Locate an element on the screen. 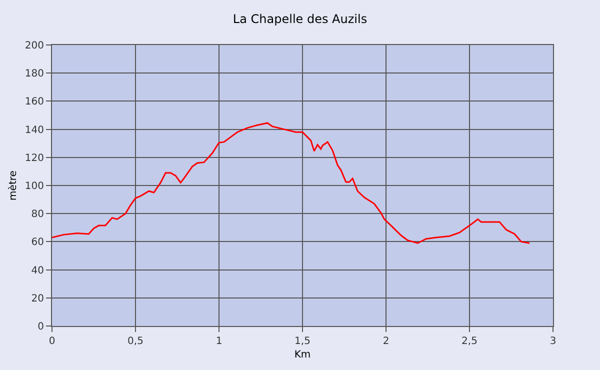 This screenshot has height=370, width=600. y-tick-label: 80 is located at coordinates (37, 214).